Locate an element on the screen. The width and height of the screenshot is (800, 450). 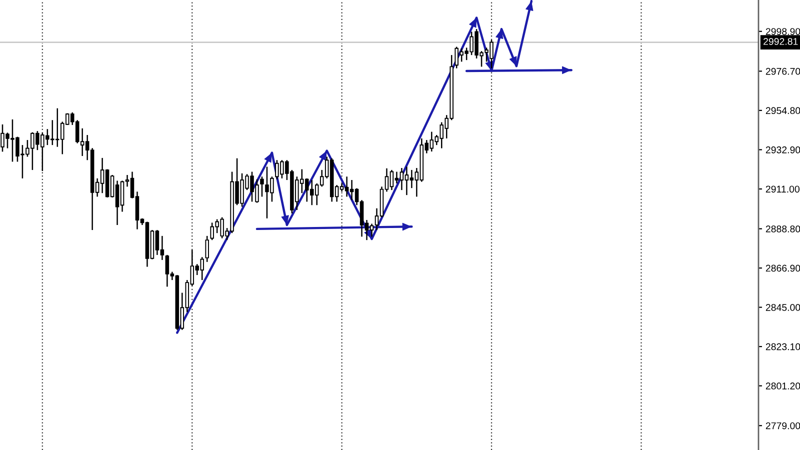
y-tick-label: 2888.80 is located at coordinates (783, 229).